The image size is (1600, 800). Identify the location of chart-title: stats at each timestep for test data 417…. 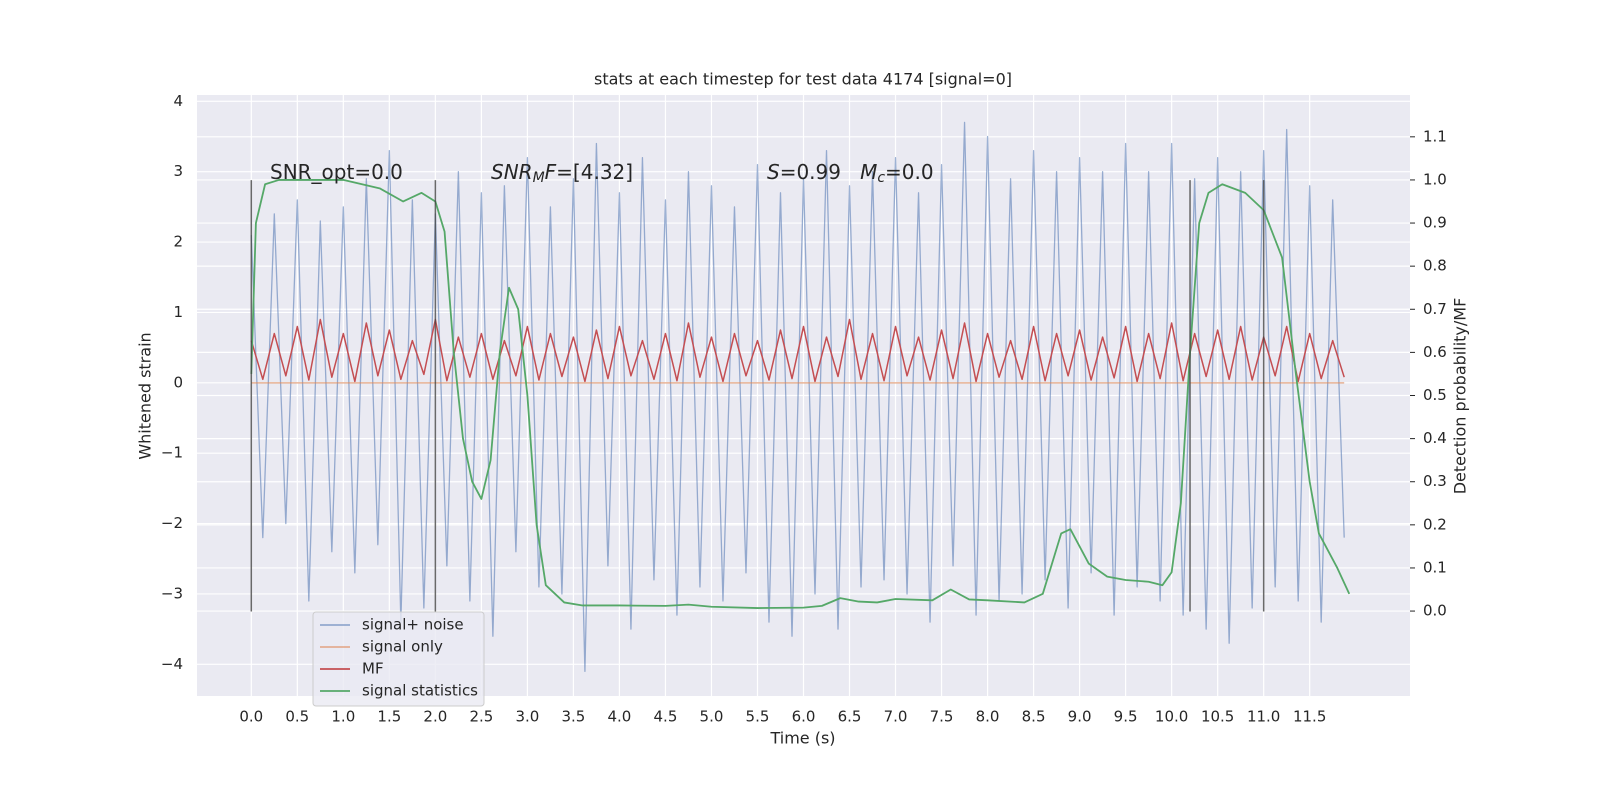
(803, 79).